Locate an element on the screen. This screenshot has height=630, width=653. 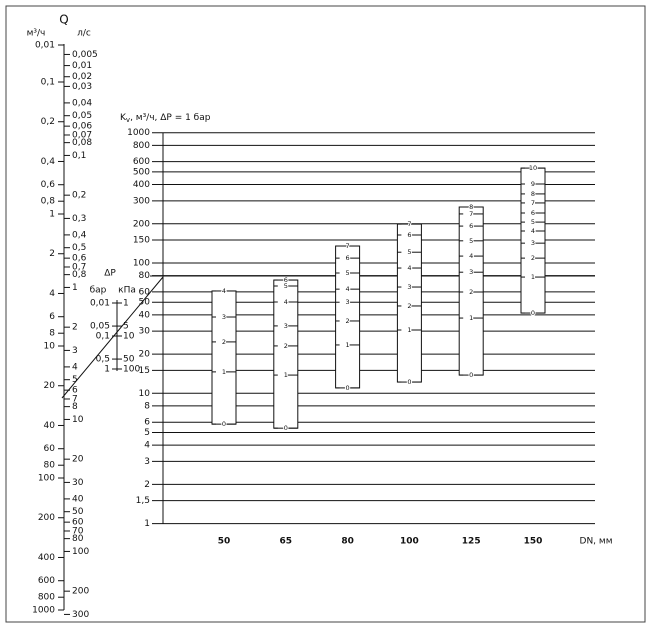
q-title: Q is located at coordinates (63, 20).